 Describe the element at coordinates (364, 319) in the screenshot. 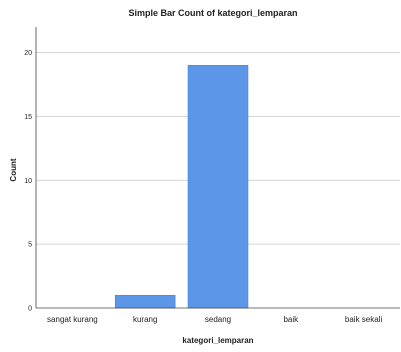

I see `x-tick-label: baik sekali` at that location.